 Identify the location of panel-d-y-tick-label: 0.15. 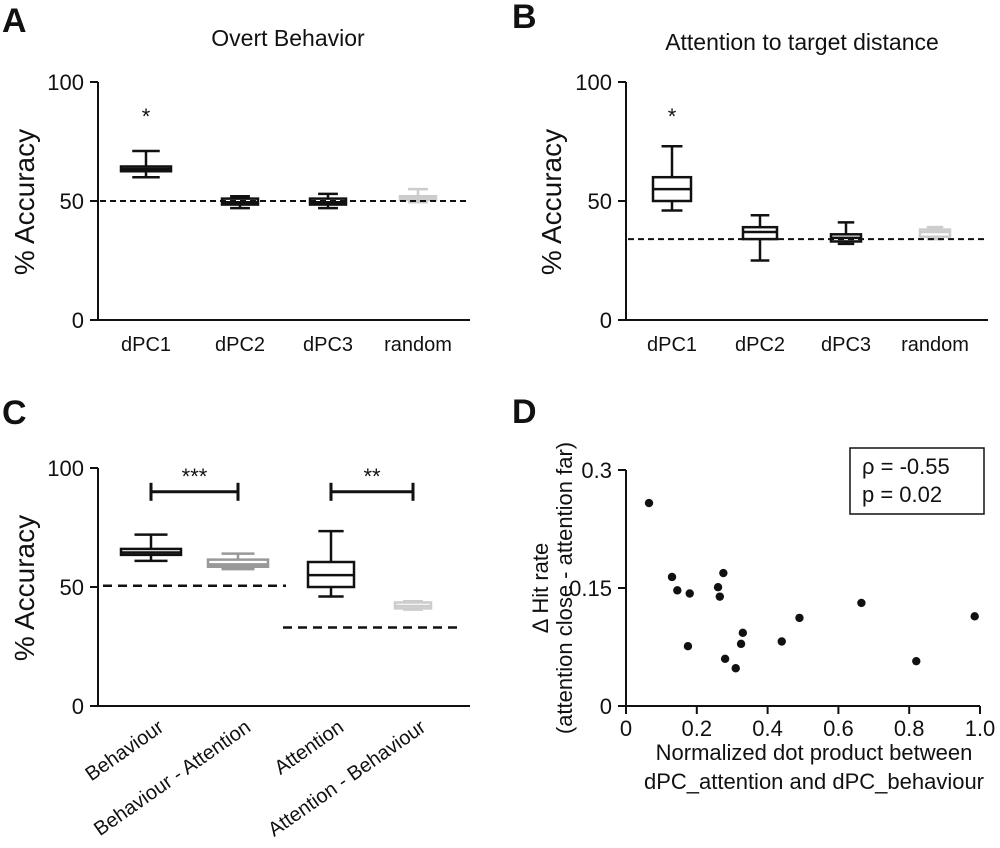
(590, 588).